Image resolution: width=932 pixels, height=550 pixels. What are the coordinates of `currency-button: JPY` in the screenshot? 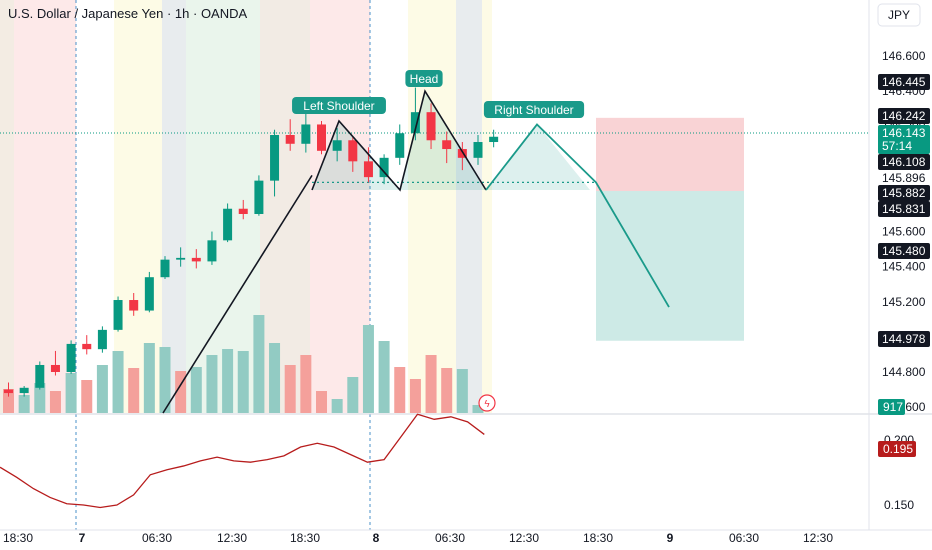 It's located at (899, 15).